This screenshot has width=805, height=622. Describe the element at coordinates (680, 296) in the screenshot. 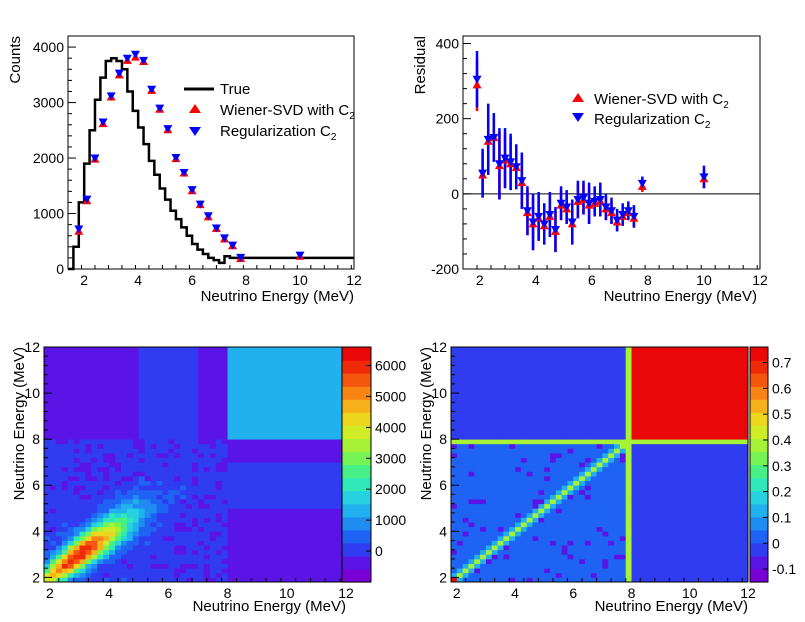

I see `panel-residual-xlabel: Neutrino Energy (MeV)` at that location.